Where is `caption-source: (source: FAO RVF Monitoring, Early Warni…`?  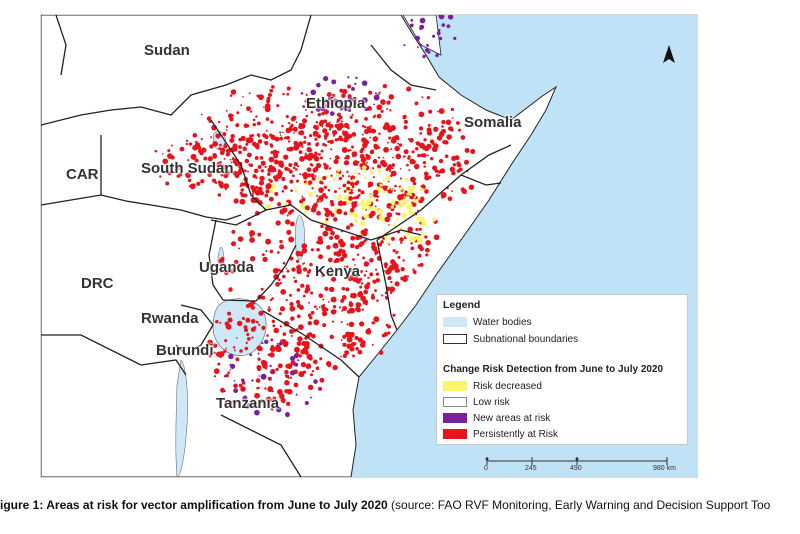
caption-source: (source: FAO RVF Monitoring, Early Warni… is located at coordinates (579, 505).